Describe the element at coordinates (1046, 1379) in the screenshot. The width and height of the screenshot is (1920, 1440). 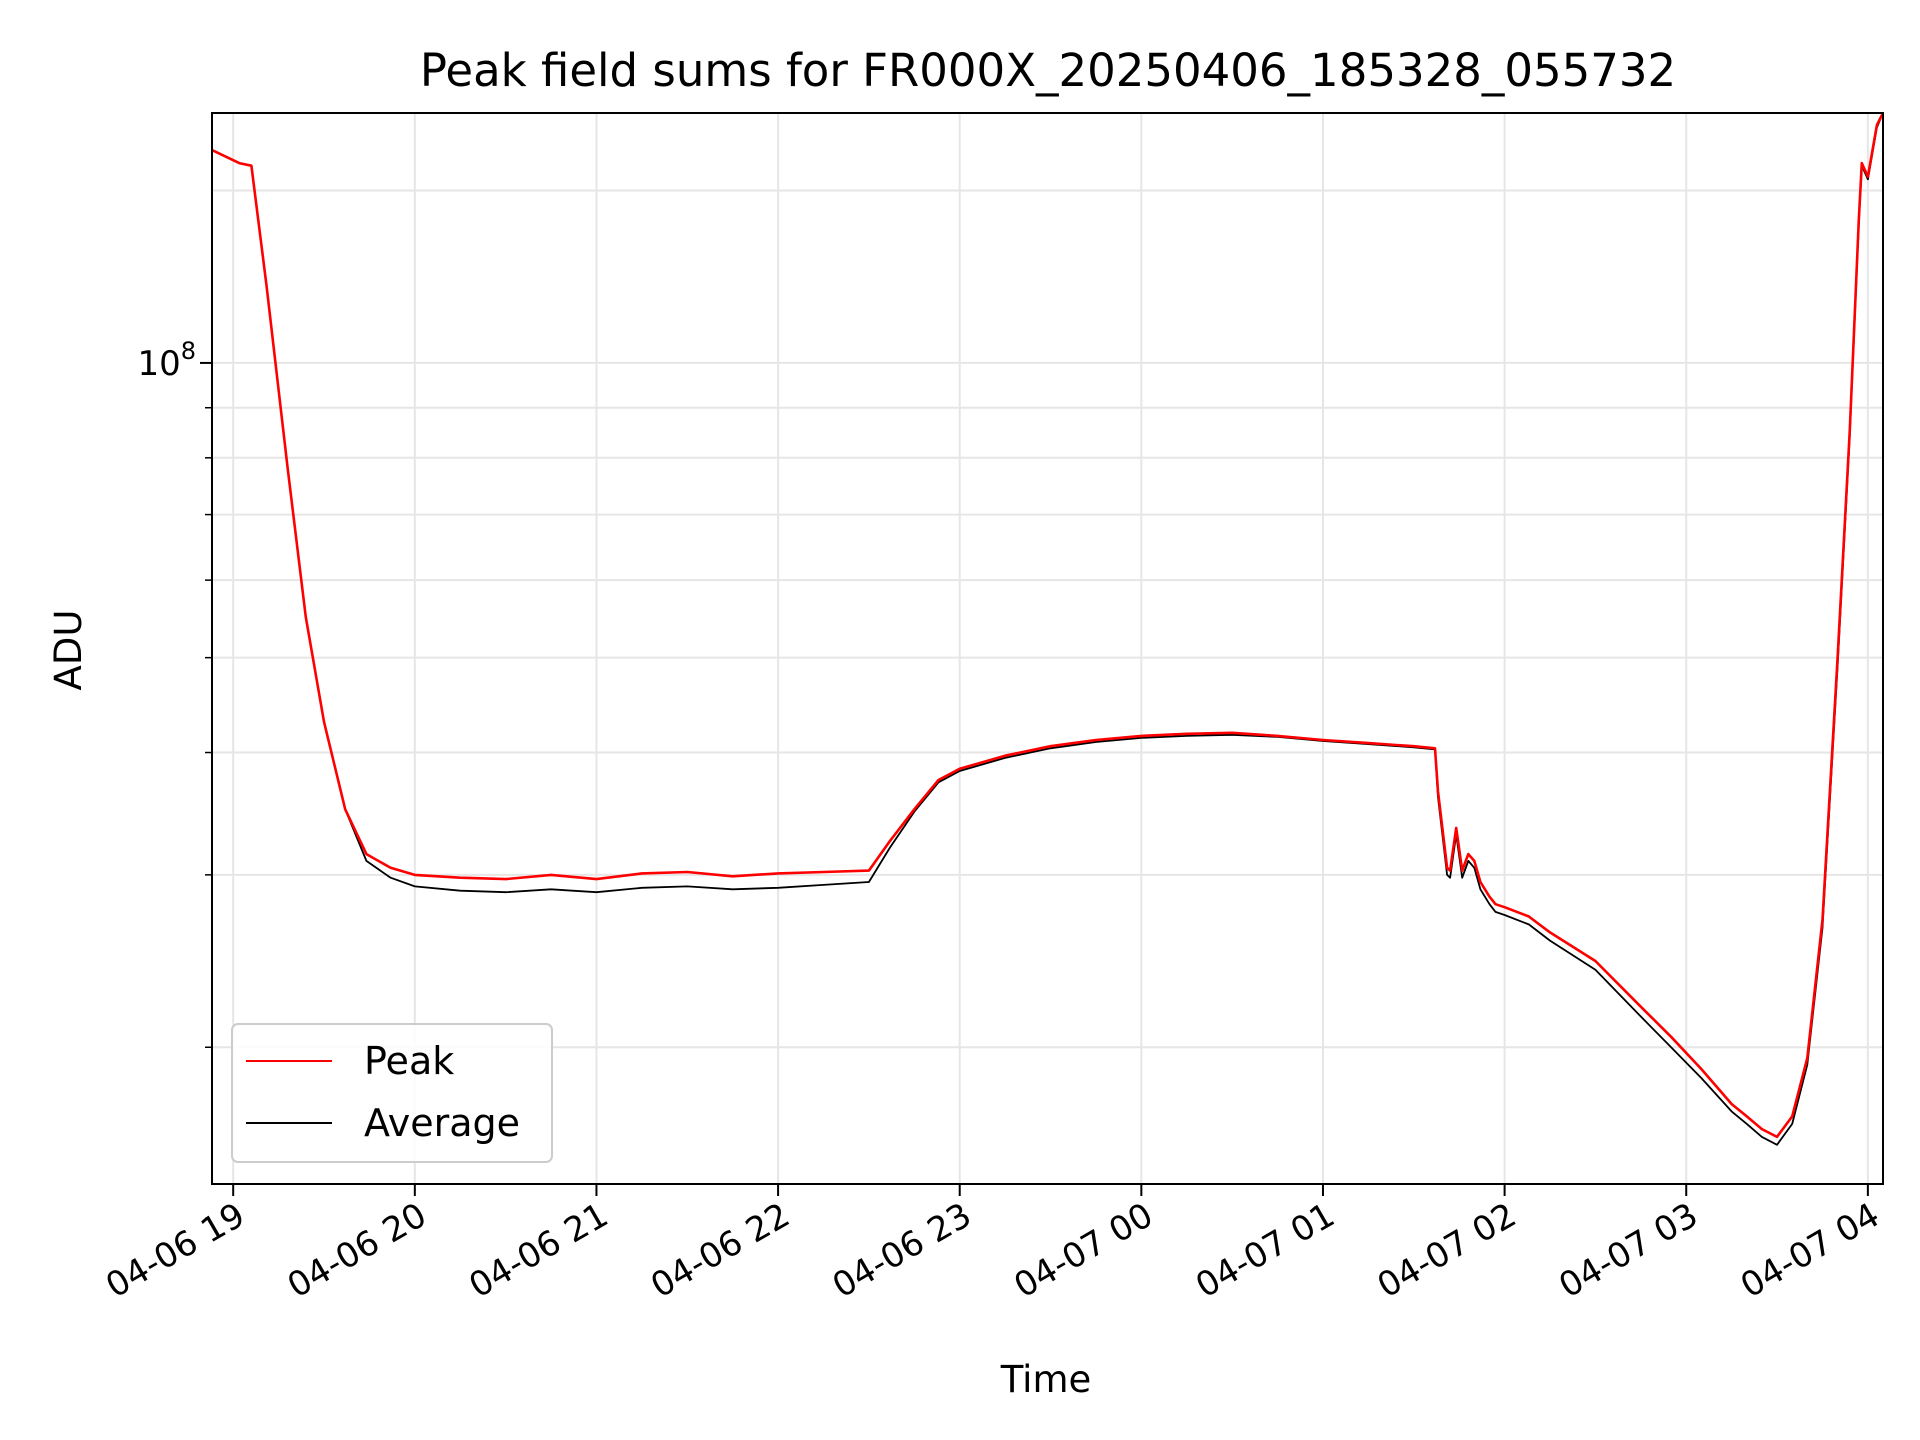
I see `x-axis-label: Time` at that location.